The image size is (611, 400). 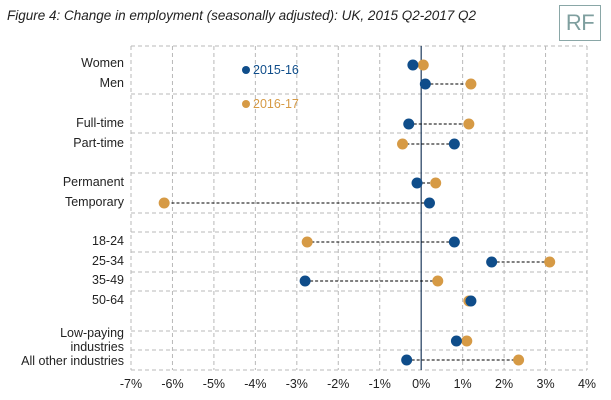 What do you see at coordinates (255, 384) in the screenshot?
I see `x-tick-label: -4%` at bounding box center [255, 384].